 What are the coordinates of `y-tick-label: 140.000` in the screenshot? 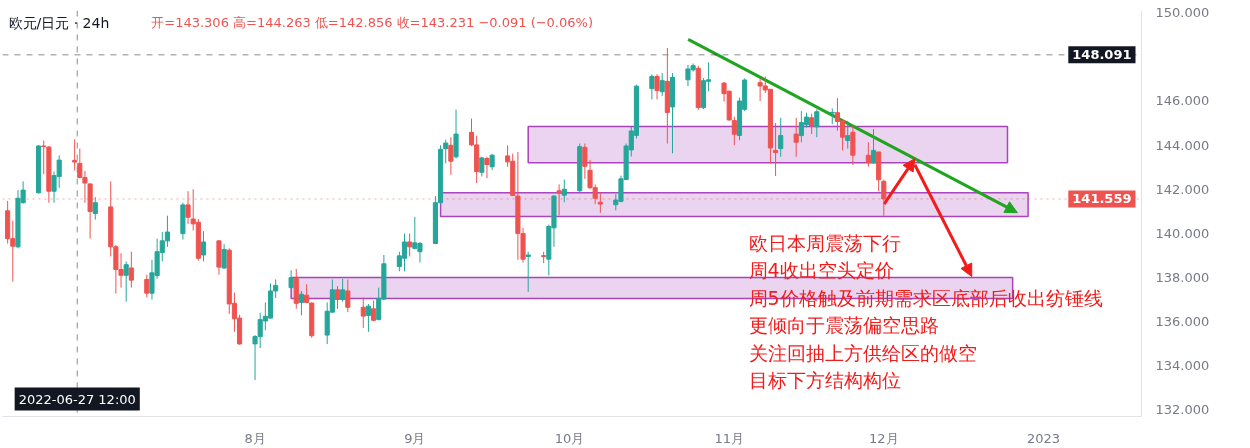 It's located at (1182, 233).